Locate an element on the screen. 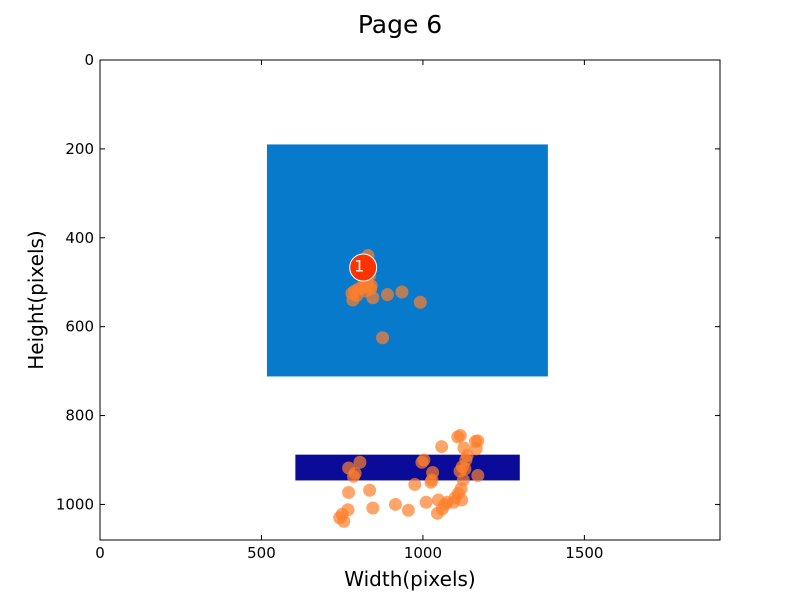 The height and width of the screenshot is (600, 800). chart-title: Page 6 is located at coordinates (400, 24).